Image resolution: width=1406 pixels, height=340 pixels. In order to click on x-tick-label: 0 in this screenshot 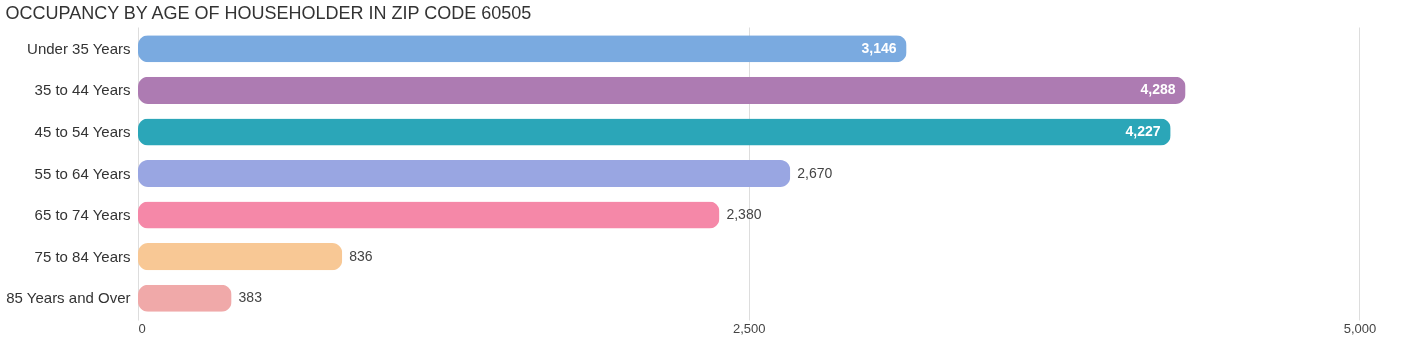, I will do `click(142, 328)`.